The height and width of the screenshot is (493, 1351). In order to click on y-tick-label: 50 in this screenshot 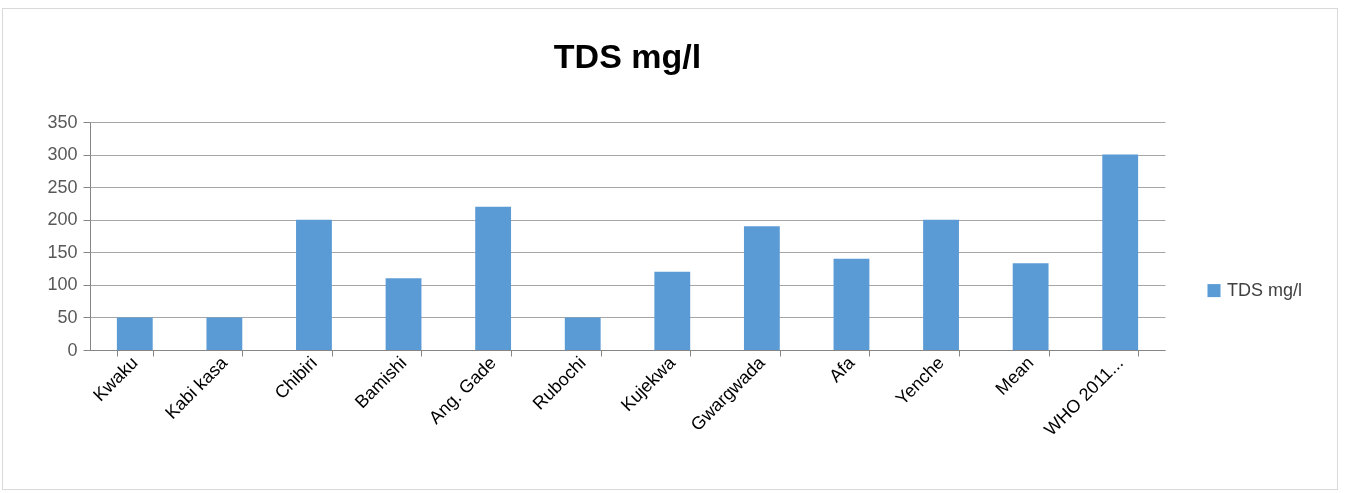, I will do `click(67, 316)`.